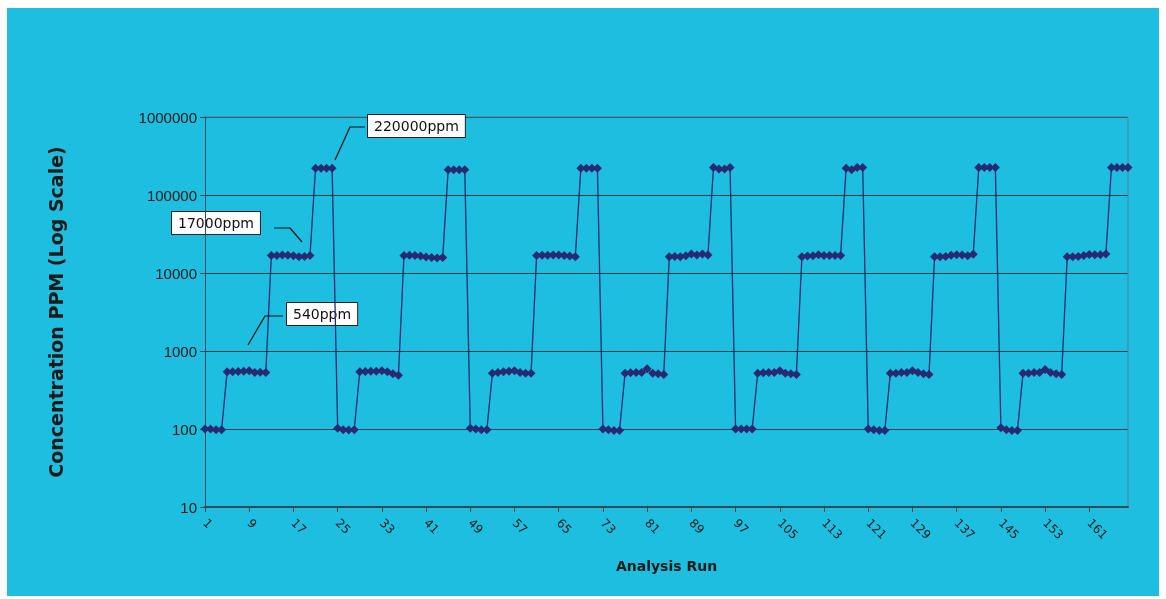 The width and height of the screenshot is (1166, 599). What do you see at coordinates (343, 526) in the screenshot?
I see `x-tick-label: 25` at bounding box center [343, 526].